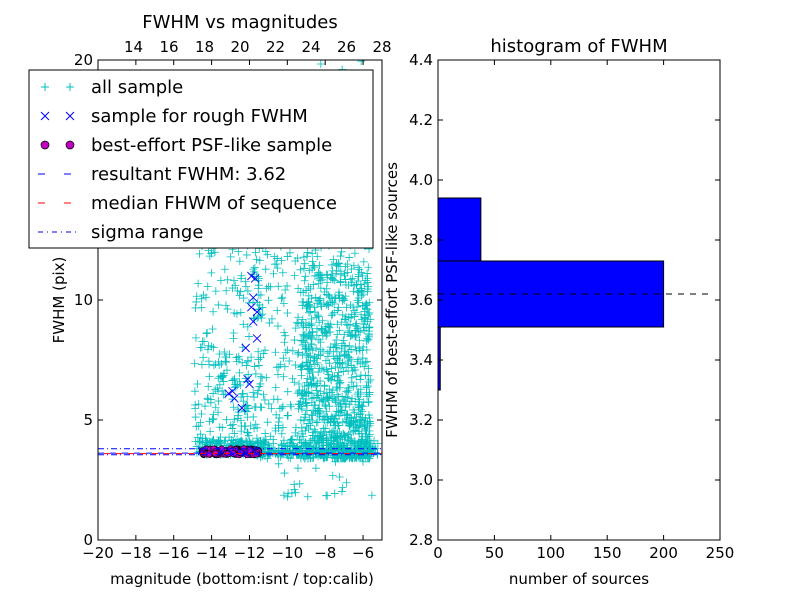 The image size is (800, 604). What do you see at coordinates (212, 553) in the screenshot?
I see `x-tick-label: −14` at bounding box center [212, 553].